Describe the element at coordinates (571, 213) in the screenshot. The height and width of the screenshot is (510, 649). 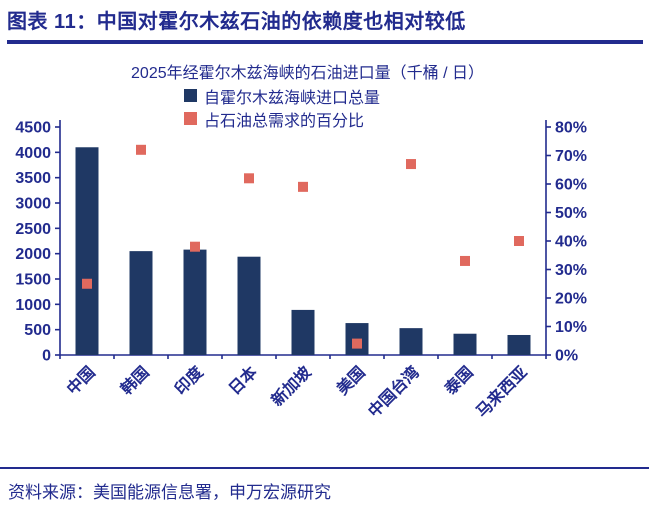
I see `right-axis-tick-label: 50%` at that location.